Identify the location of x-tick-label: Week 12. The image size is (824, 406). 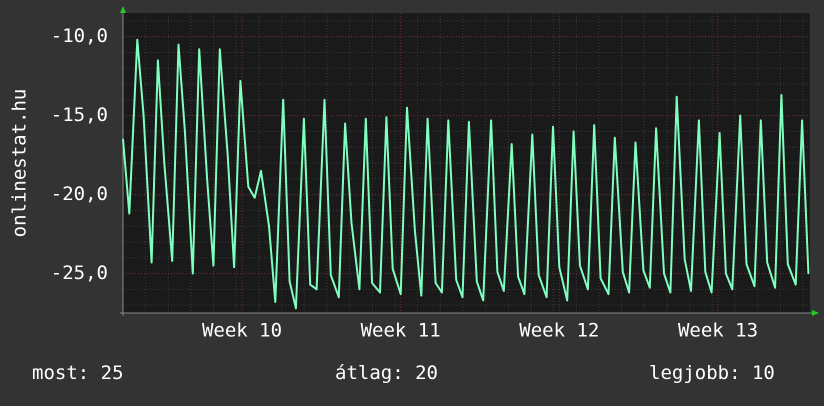
(559, 331).